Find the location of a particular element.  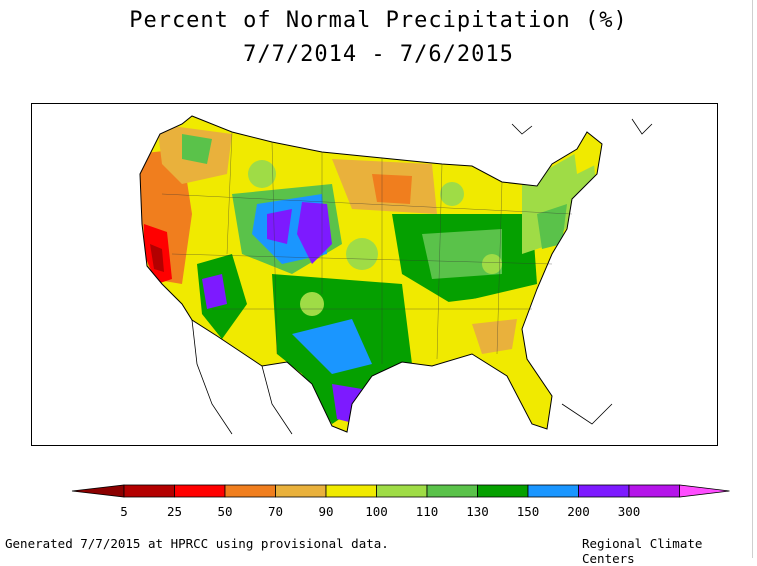

legend-high-arrow is located at coordinates (704, 491).